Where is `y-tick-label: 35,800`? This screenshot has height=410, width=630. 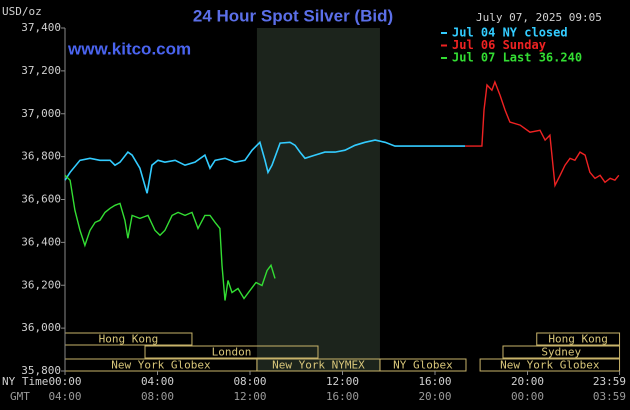 y-tick-label: 35,800 is located at coordinates (41, 370).